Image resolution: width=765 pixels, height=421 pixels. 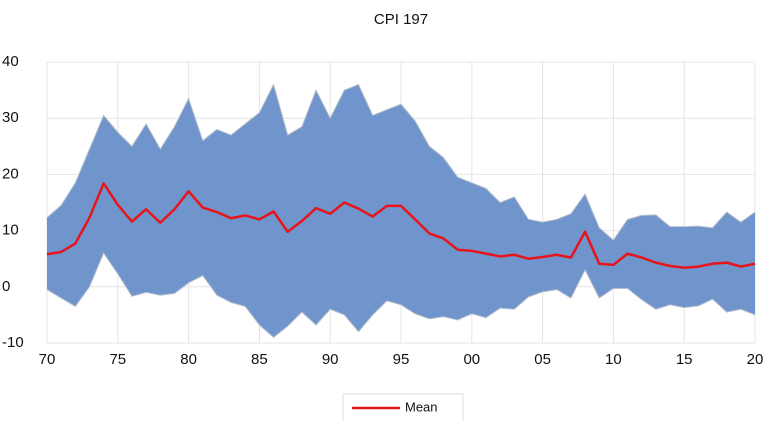 What do you see at coordinates (401, 19) in the screenshot?
I see `chart-title: CPI 197` at bounding box center [401, 19].